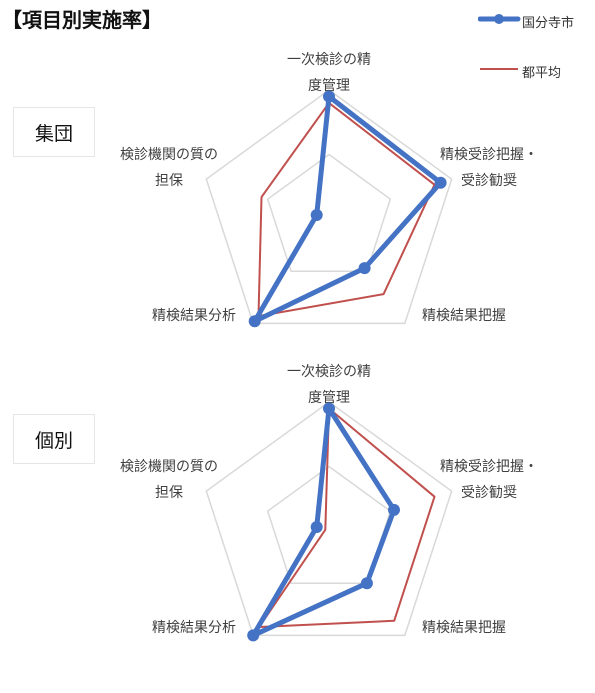 Image resolution: width=595 pixels, height=693 pixels. I want to click on legend-label-kokubunji: 国分寺市, so click(548, 23).